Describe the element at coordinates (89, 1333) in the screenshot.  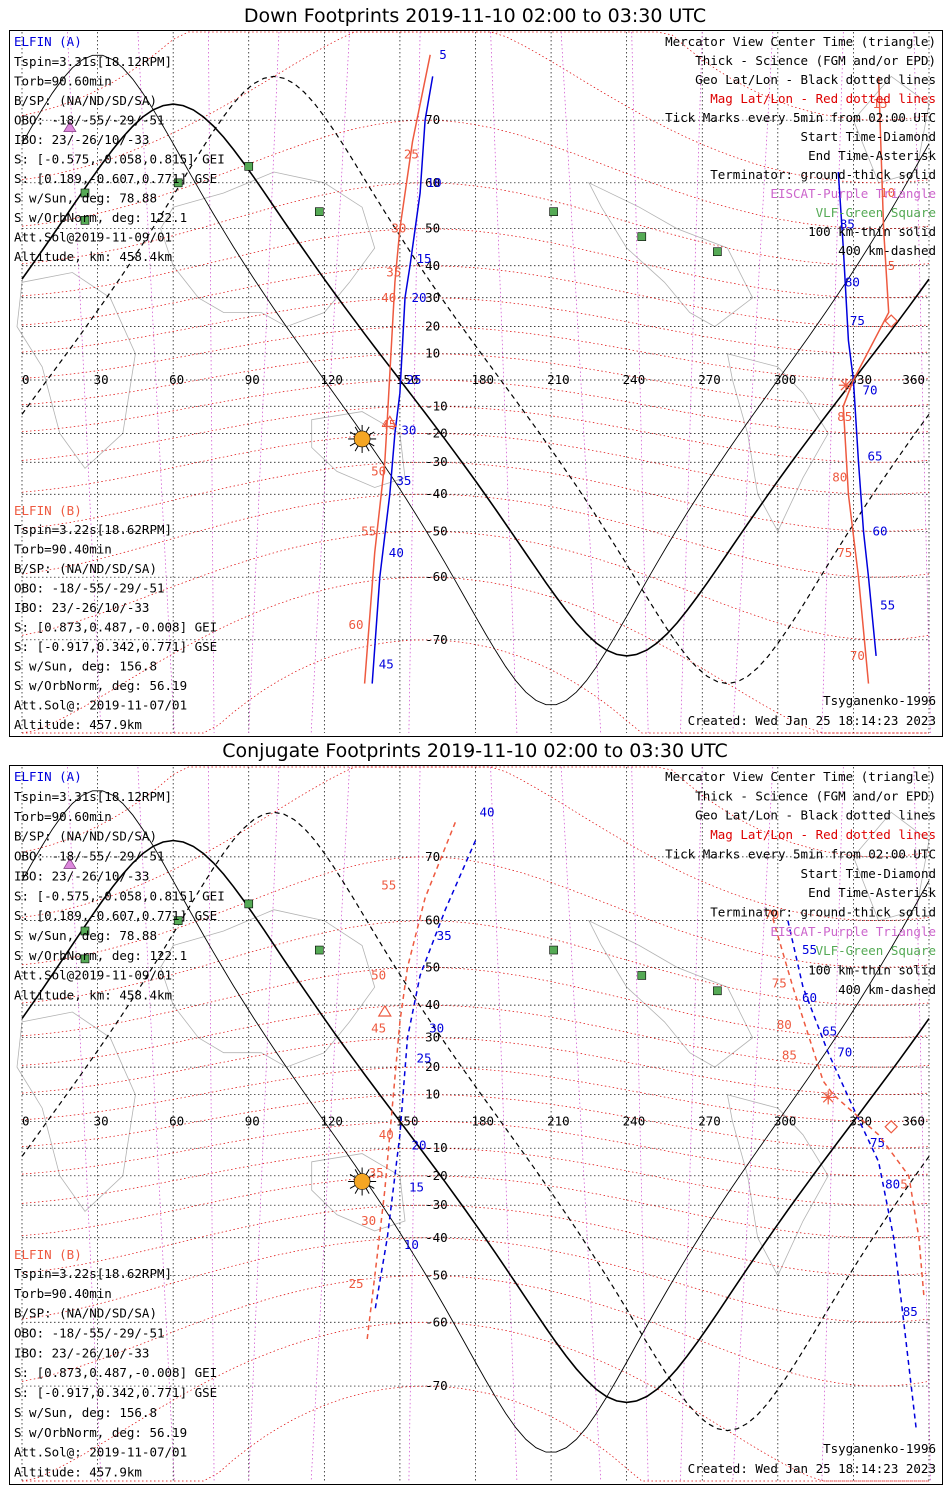
I see `elfin-b-line: OBO: -18/-55/-29/-51` at that location.